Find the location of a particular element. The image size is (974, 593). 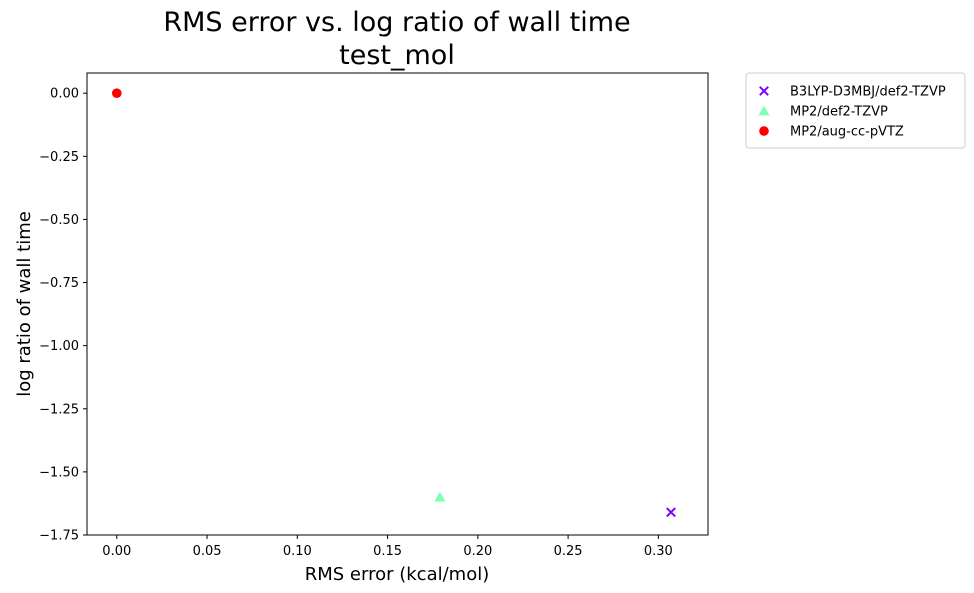

legend-label: B3LYP-D3MBJ/def2-TZVP is located at coordinates (868, 92).